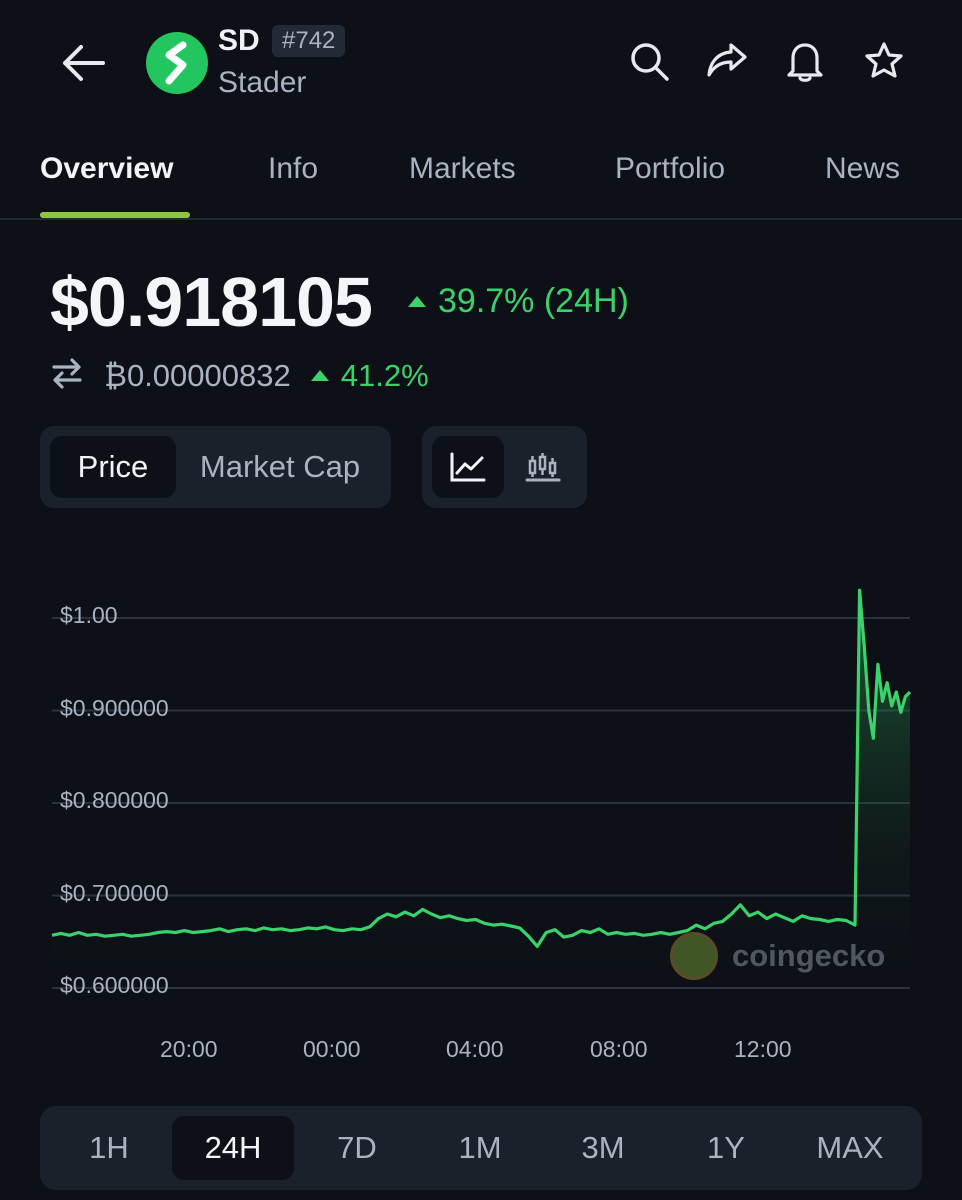  I want to click on timeframe-1m: 1M, so click(480, 1147).